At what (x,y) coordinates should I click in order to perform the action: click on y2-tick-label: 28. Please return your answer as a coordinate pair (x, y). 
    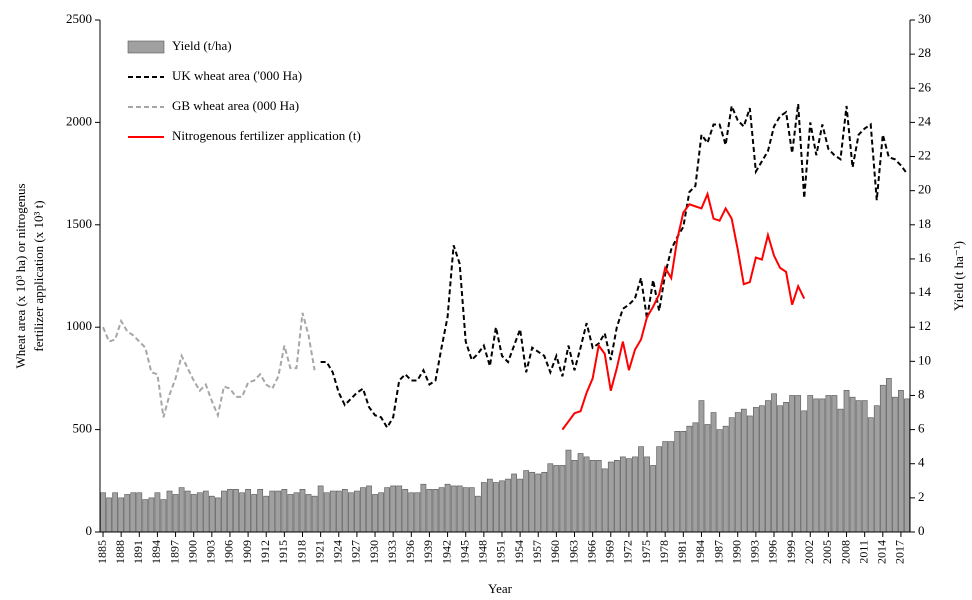
    Looking at the image, I should click on (924, 52).